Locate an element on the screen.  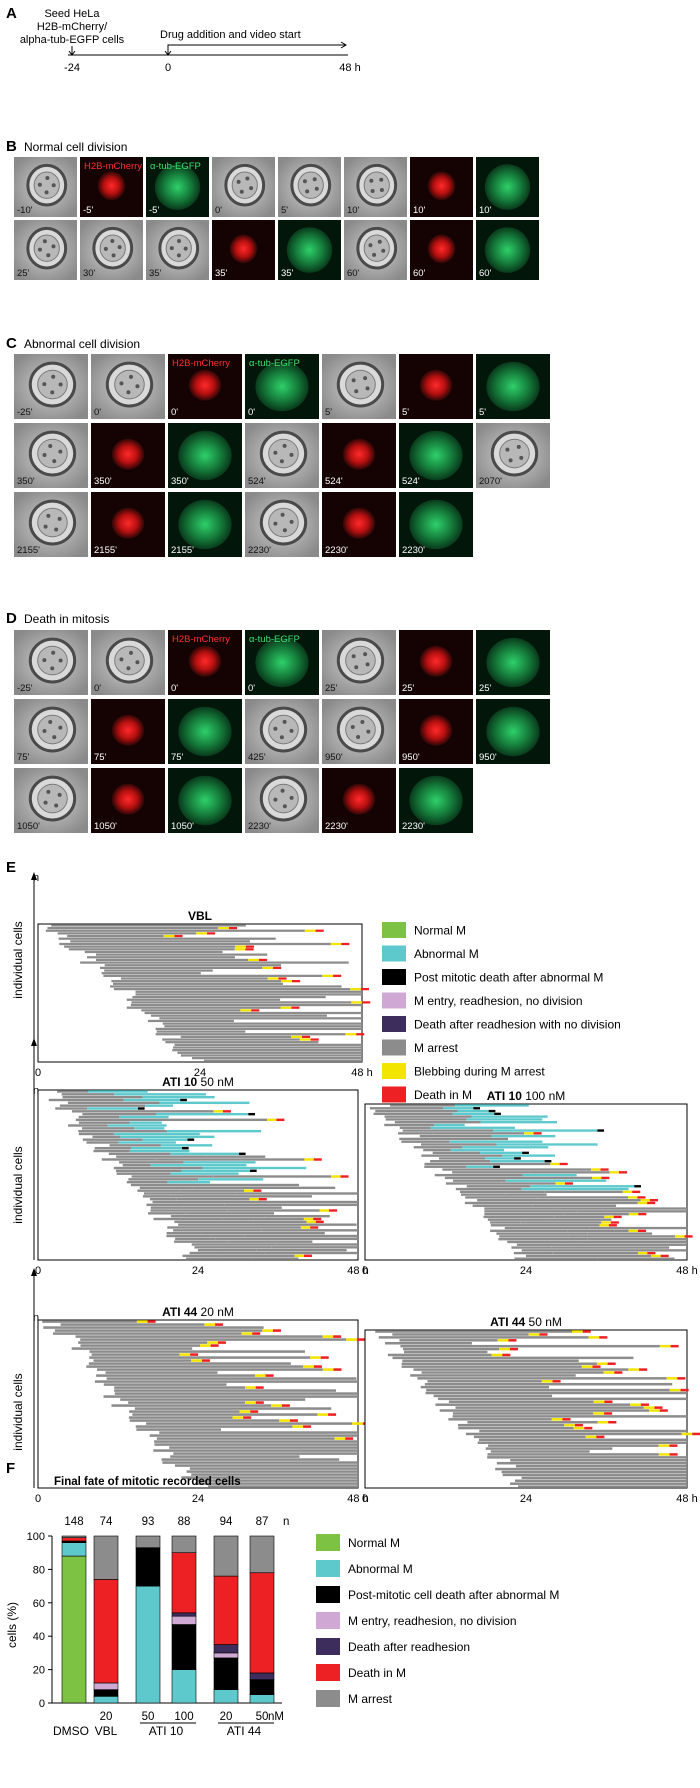
micrograph-green: 10' is located at coordinates (507, 187).